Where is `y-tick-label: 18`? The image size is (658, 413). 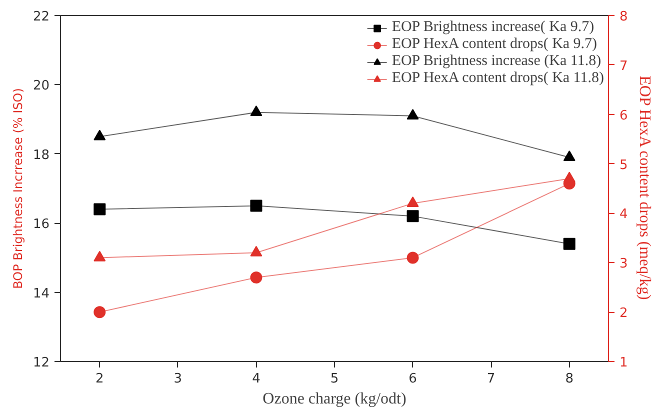
y-tick-label: 18 is located at coordinates (41, 155).